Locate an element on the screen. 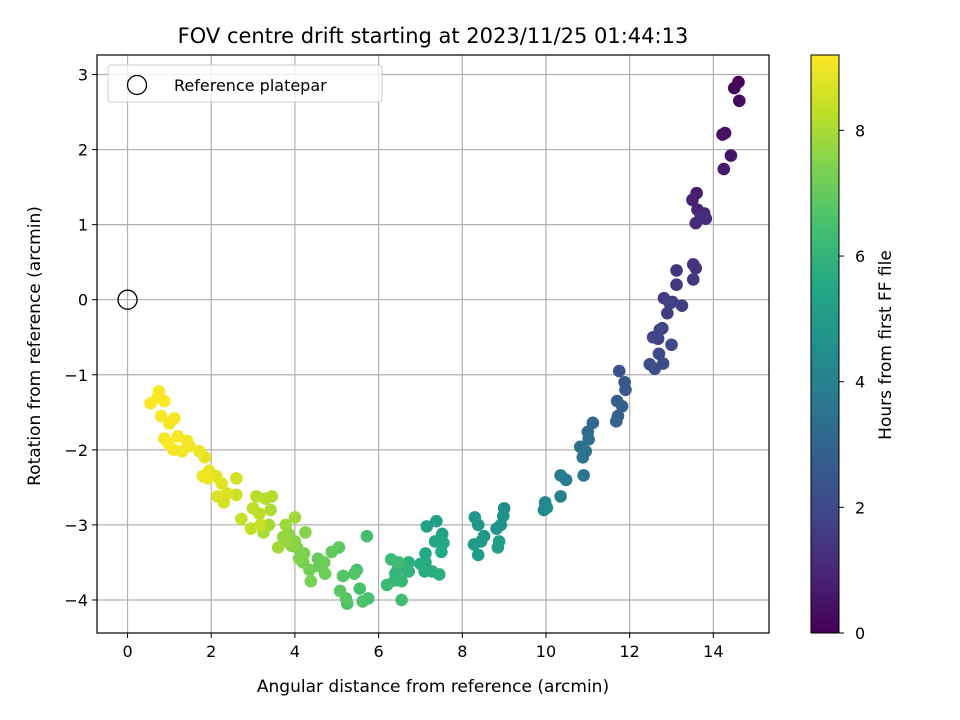 The width and height of the screenshot is (960, 720). x-tick-label: 12 is located at coordinates (629, 651).